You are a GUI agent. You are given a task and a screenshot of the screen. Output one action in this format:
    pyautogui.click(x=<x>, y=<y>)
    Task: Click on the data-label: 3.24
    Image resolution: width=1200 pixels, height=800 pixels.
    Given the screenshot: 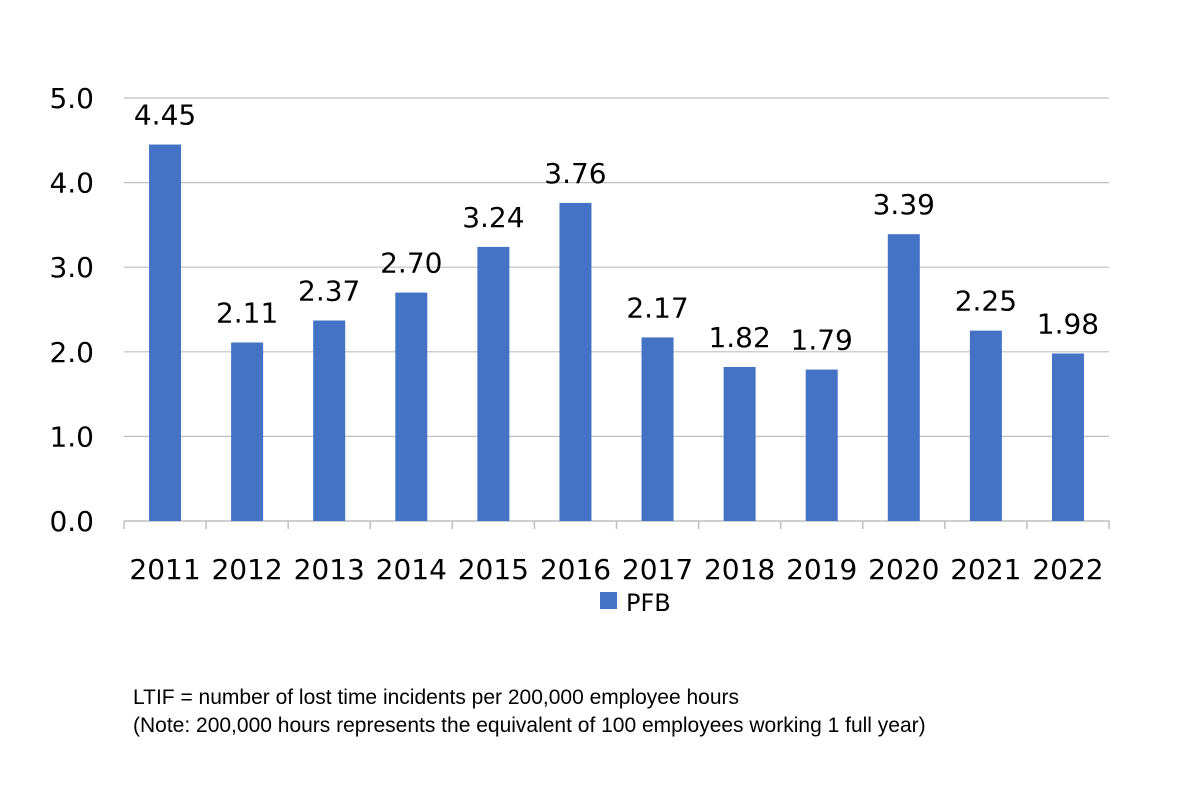 What is the action you would take?
    pyautogui.click(x=493, y=217)
    